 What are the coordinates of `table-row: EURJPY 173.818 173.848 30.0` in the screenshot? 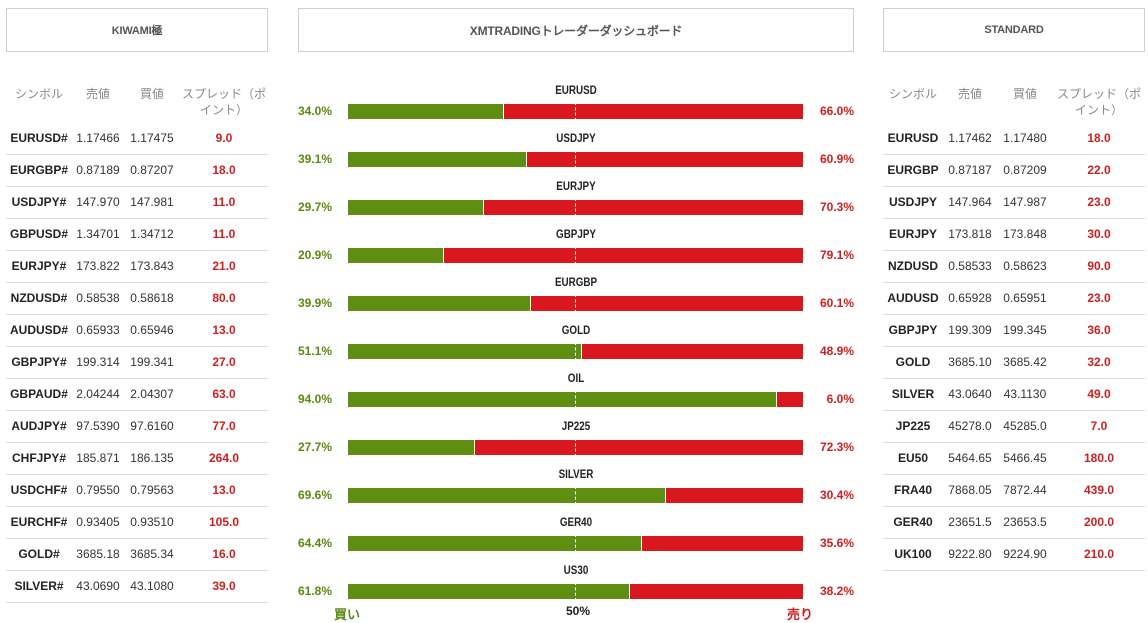 It's located at (1014, 234).